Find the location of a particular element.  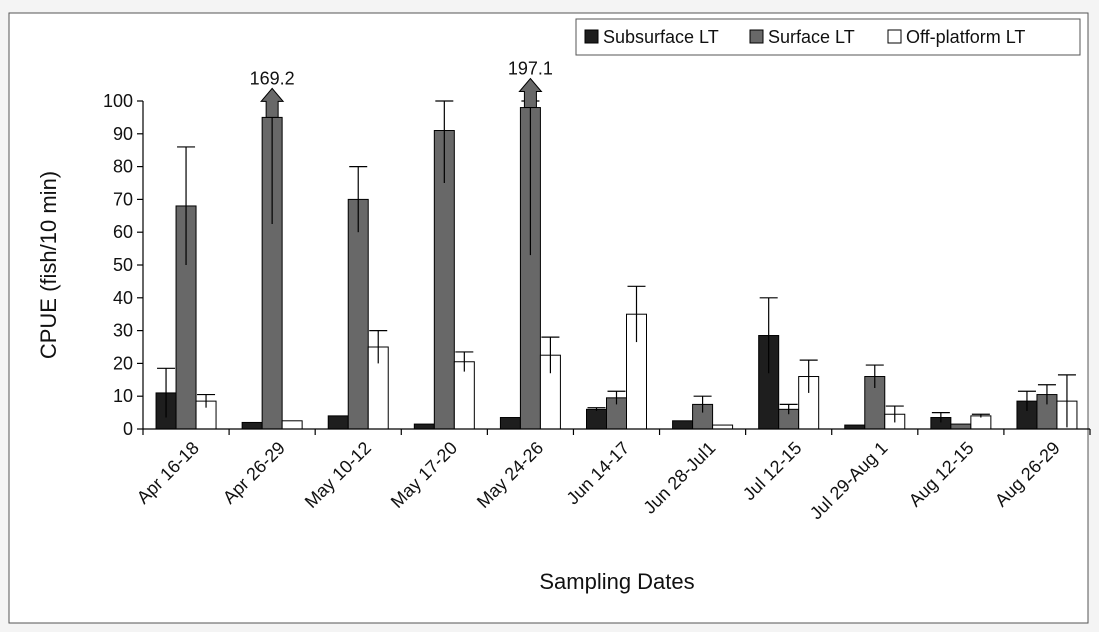

y-tick-label: 60 is located at coordinates (123, 232).